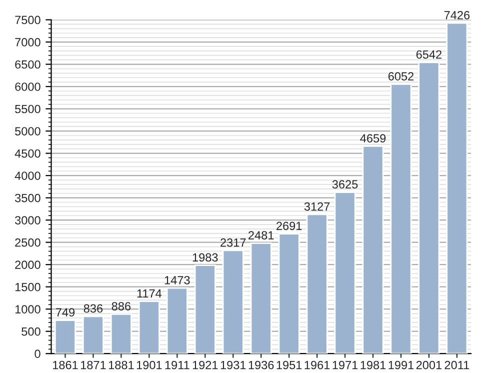  I want to click on data-label: 1473, so click(177, 280).